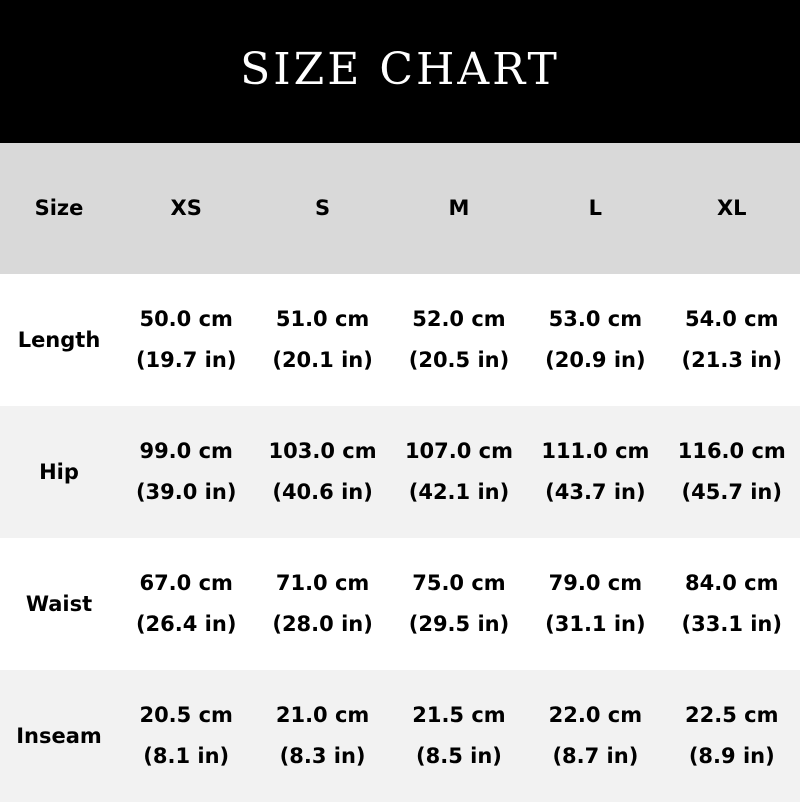 Image resolution: width=800 pixels, height=802 pixels. What do you see at coordinates (459, 451) in the screenshot?
I see `cm-value: 107.0 cm` at bounding box center [459, 451].